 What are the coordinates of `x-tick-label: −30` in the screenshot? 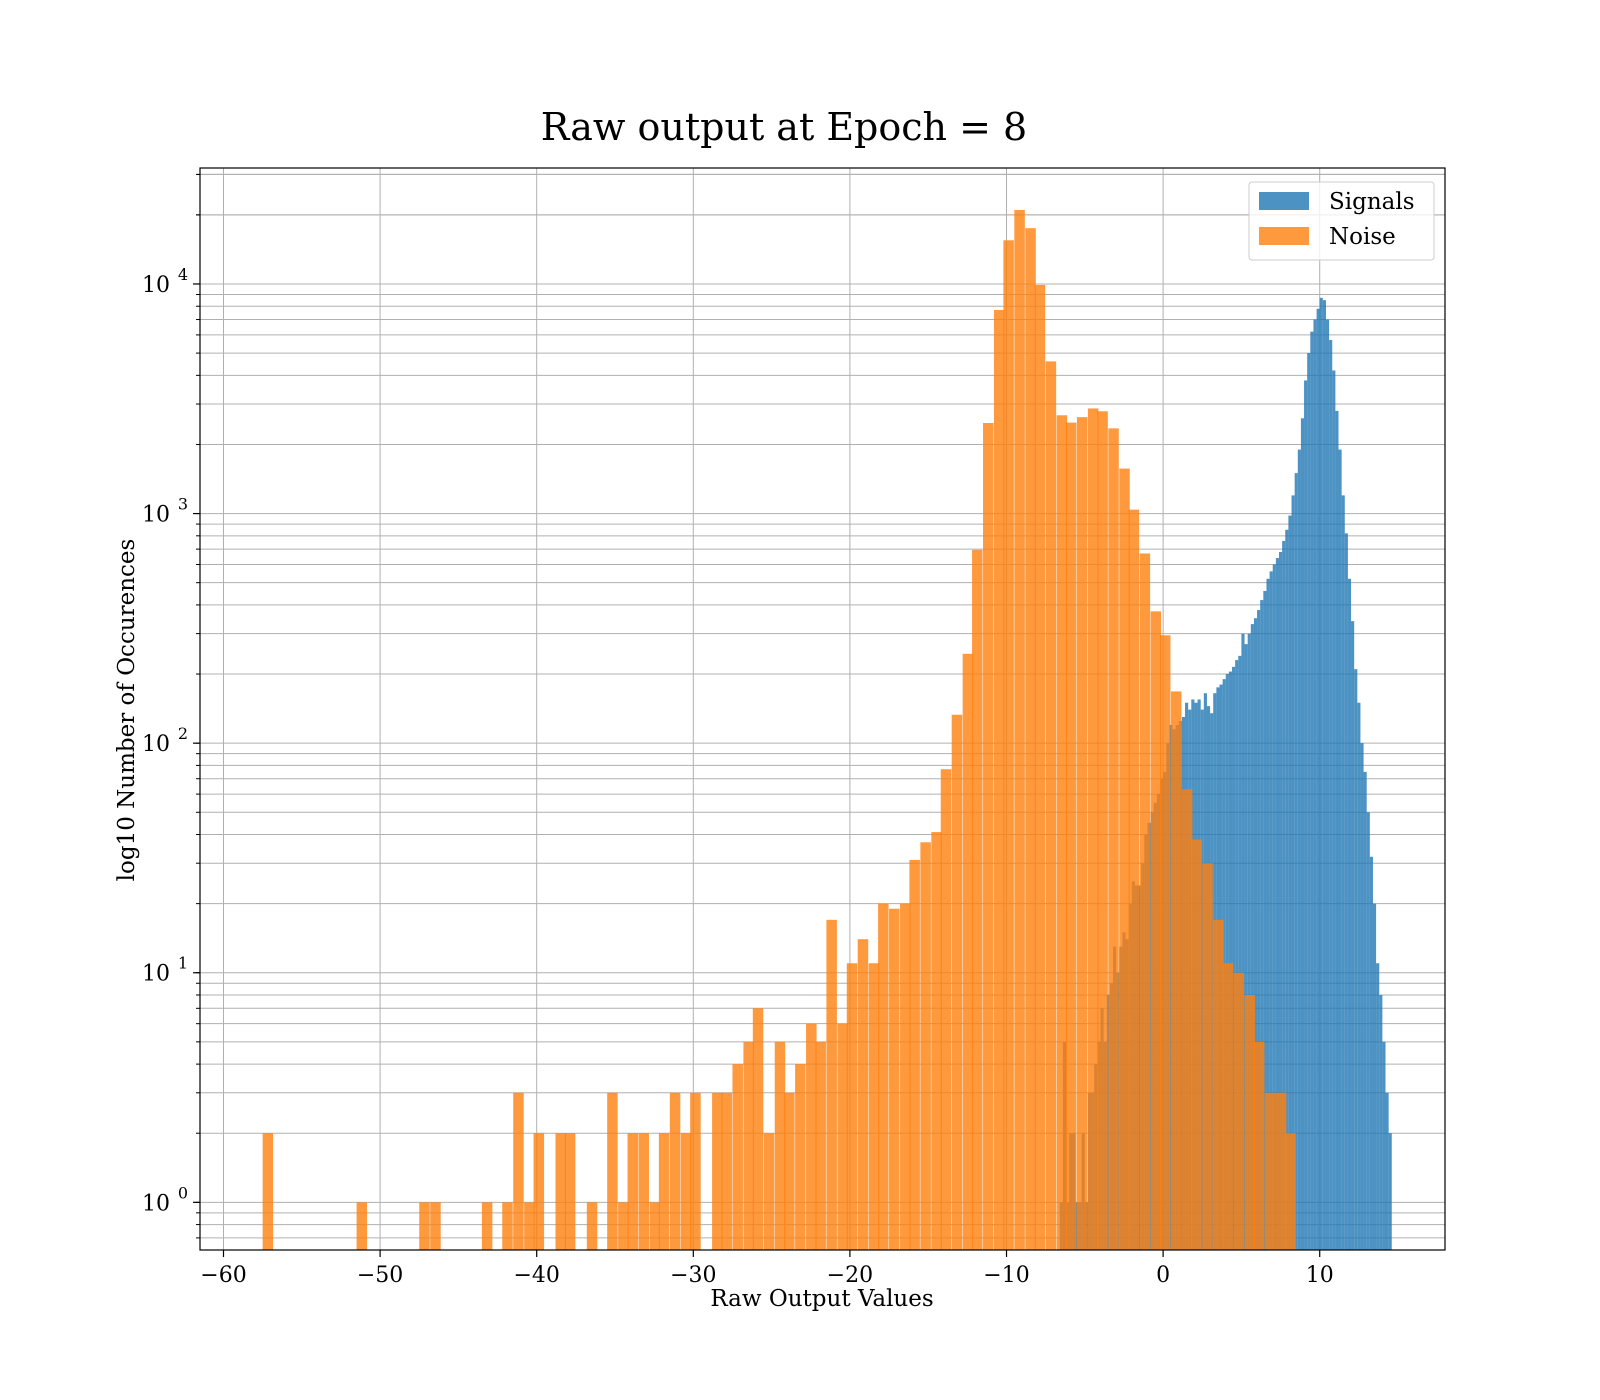 It's located at (693, 1275).